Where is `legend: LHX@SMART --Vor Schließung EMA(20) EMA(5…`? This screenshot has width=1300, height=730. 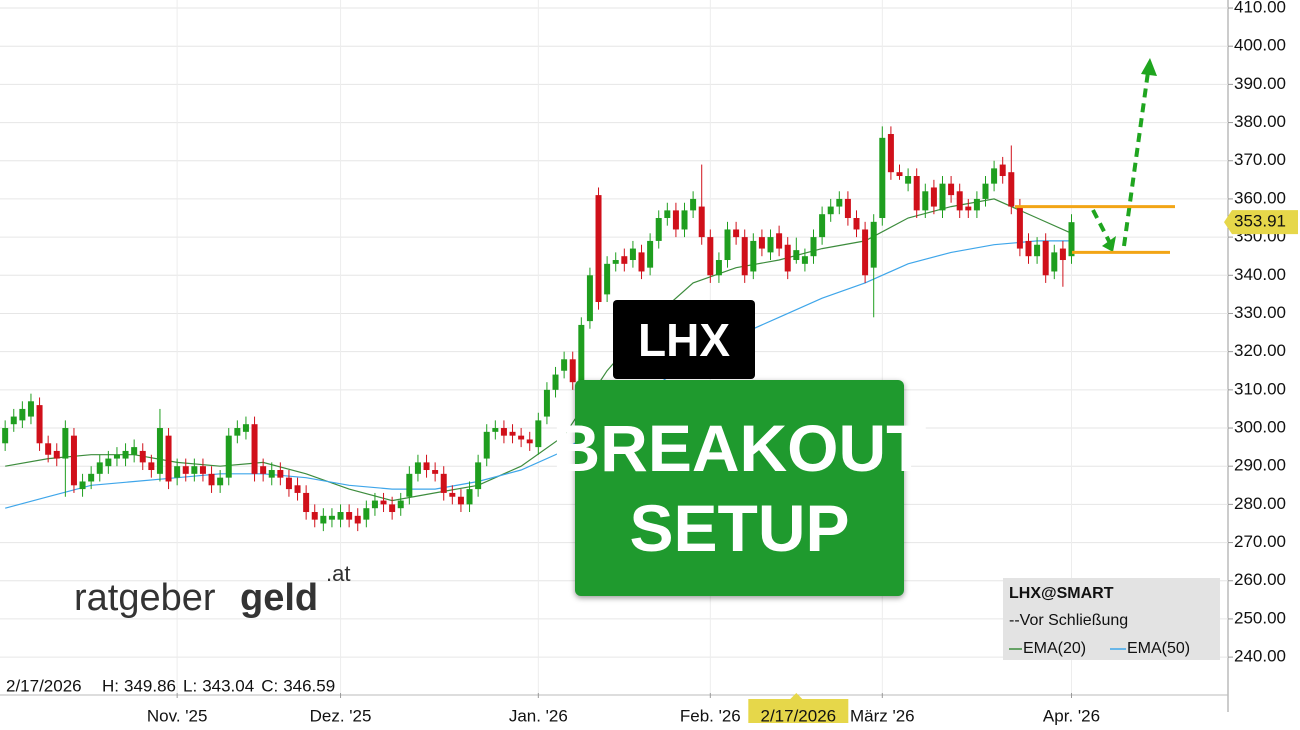 legend: LHX@SMART --Vor Schließung EMA(20) EMA(5… is located at coordinates (1111, 619).